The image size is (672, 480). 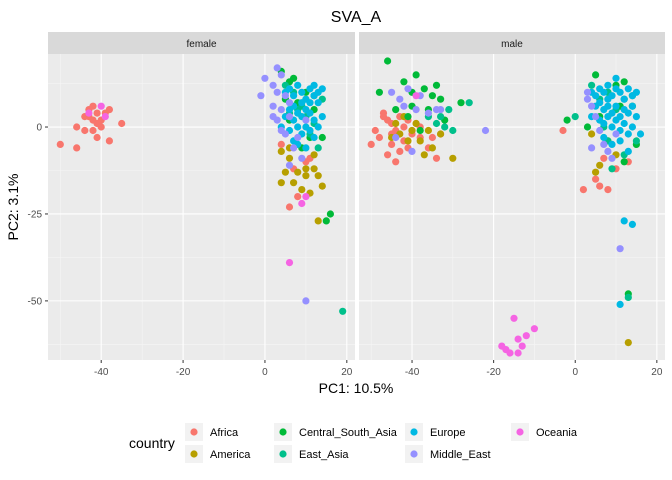 I want to click on y-axis: 0 -25 -50, so click(x=38, y=215).